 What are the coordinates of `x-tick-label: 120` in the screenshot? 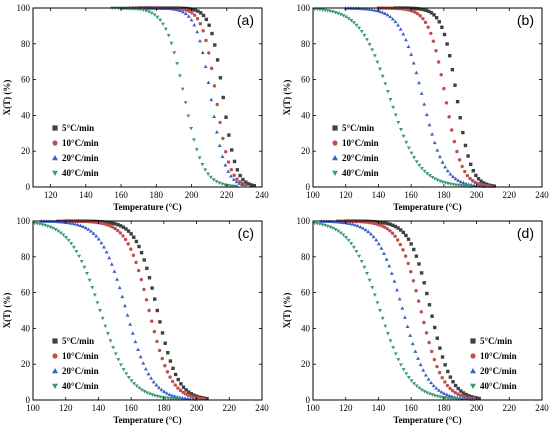 It's located at (346, 195).